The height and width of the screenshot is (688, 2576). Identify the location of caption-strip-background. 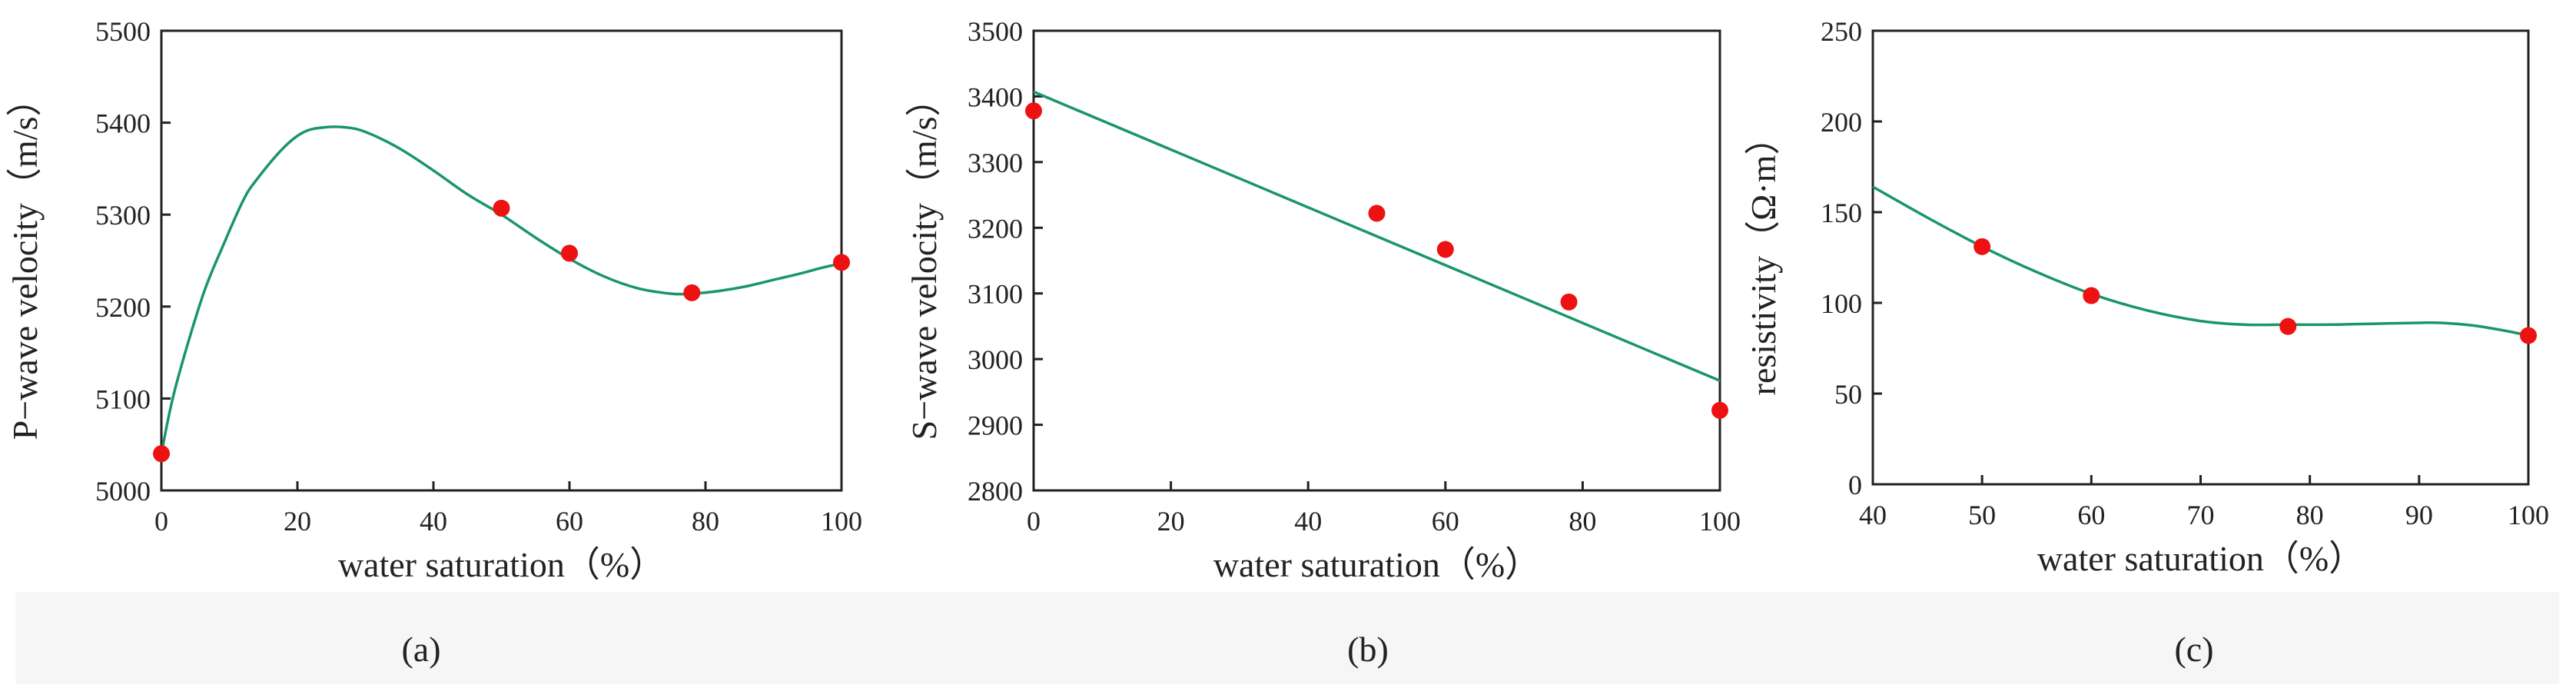
(1287, 638).